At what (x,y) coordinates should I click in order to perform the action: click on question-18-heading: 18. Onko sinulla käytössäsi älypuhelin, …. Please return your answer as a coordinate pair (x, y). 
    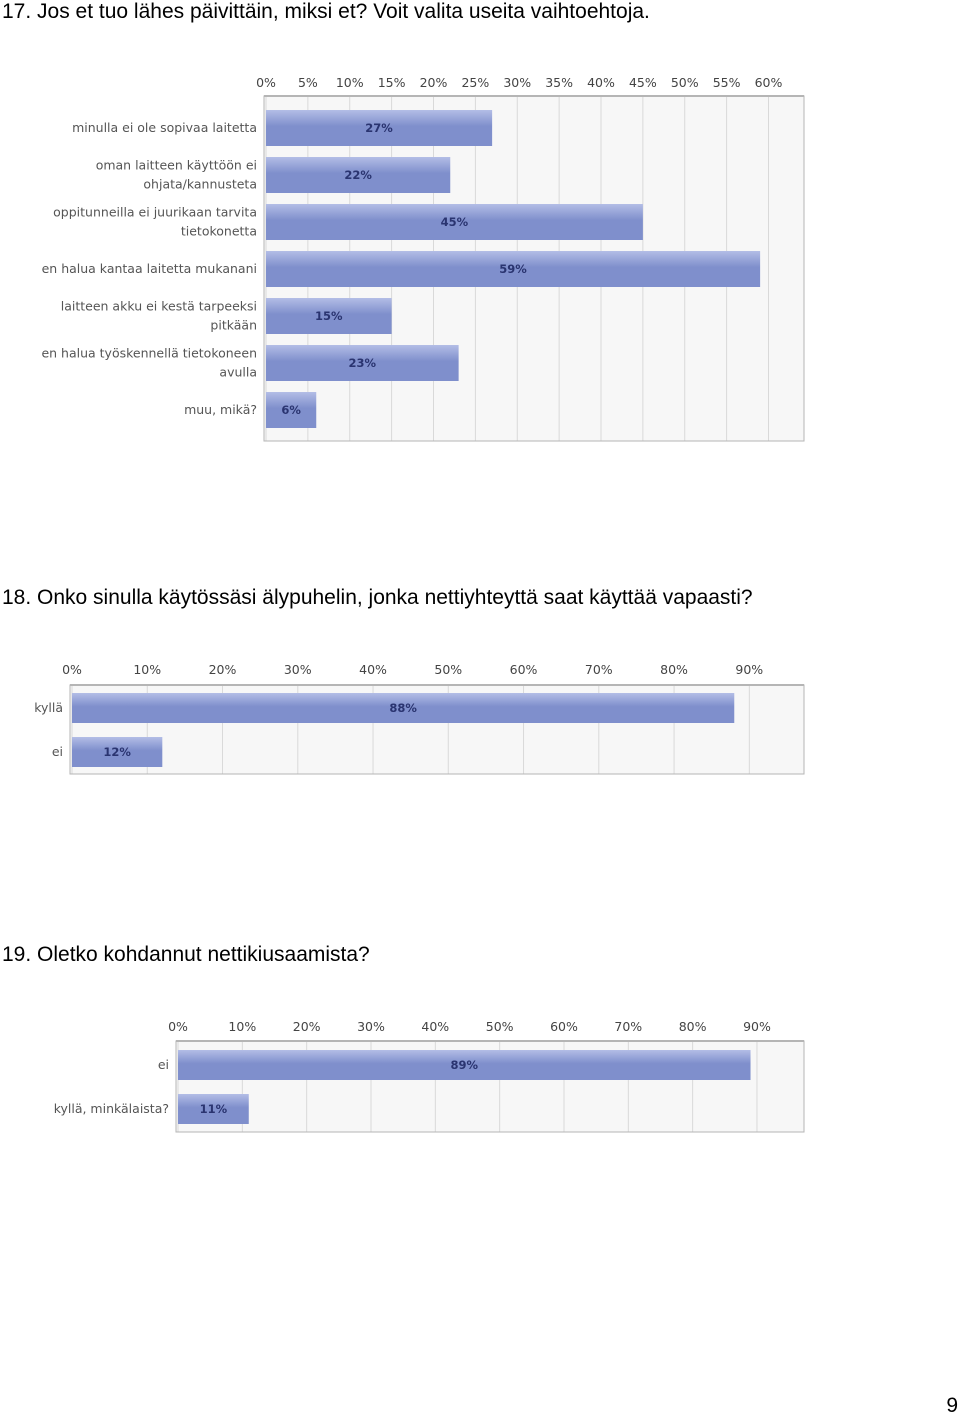
    Looking at the image, I should click on (377, 597).